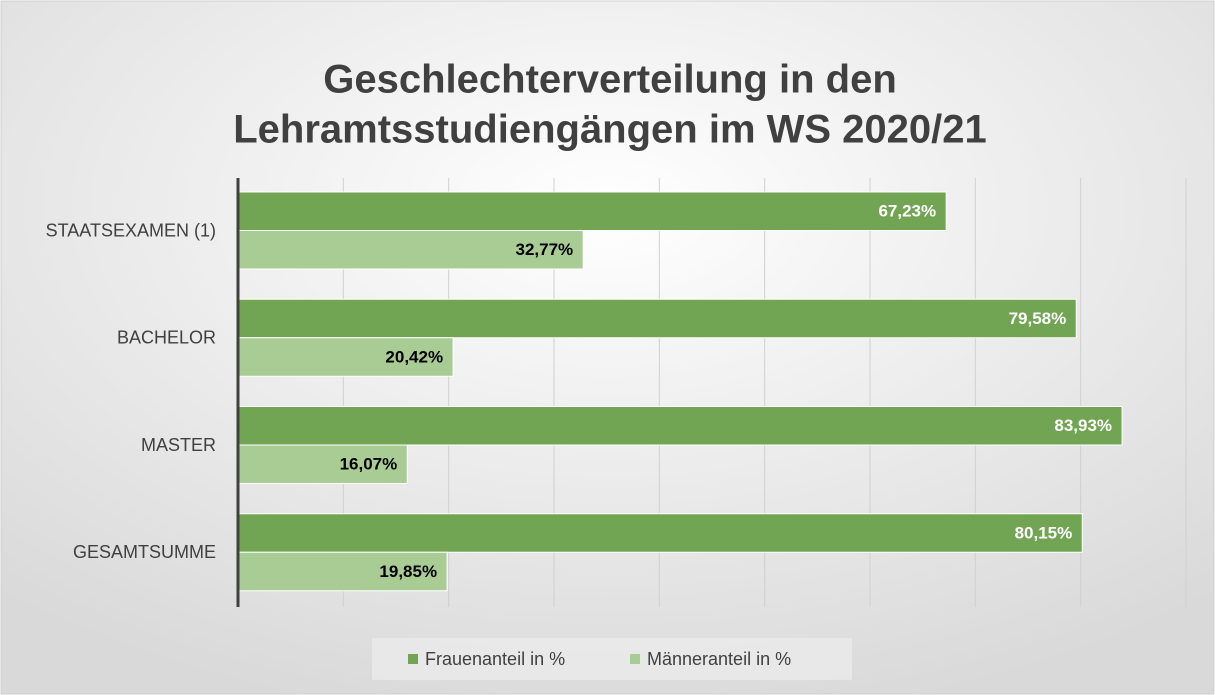  I want to click on legend-label: Männeranteil in %, so click(719, 659).